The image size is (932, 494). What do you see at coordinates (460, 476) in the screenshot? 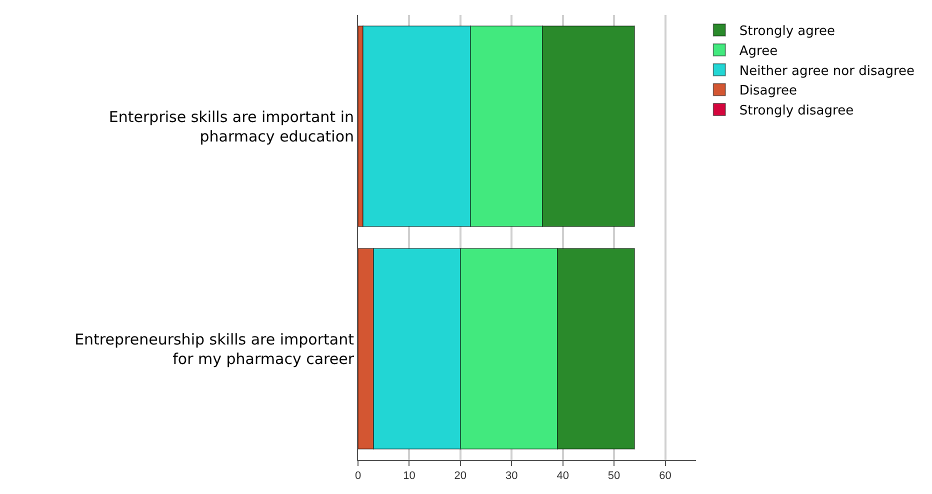
I see `x-tick-label: 20` at bounding box center [460, 476].